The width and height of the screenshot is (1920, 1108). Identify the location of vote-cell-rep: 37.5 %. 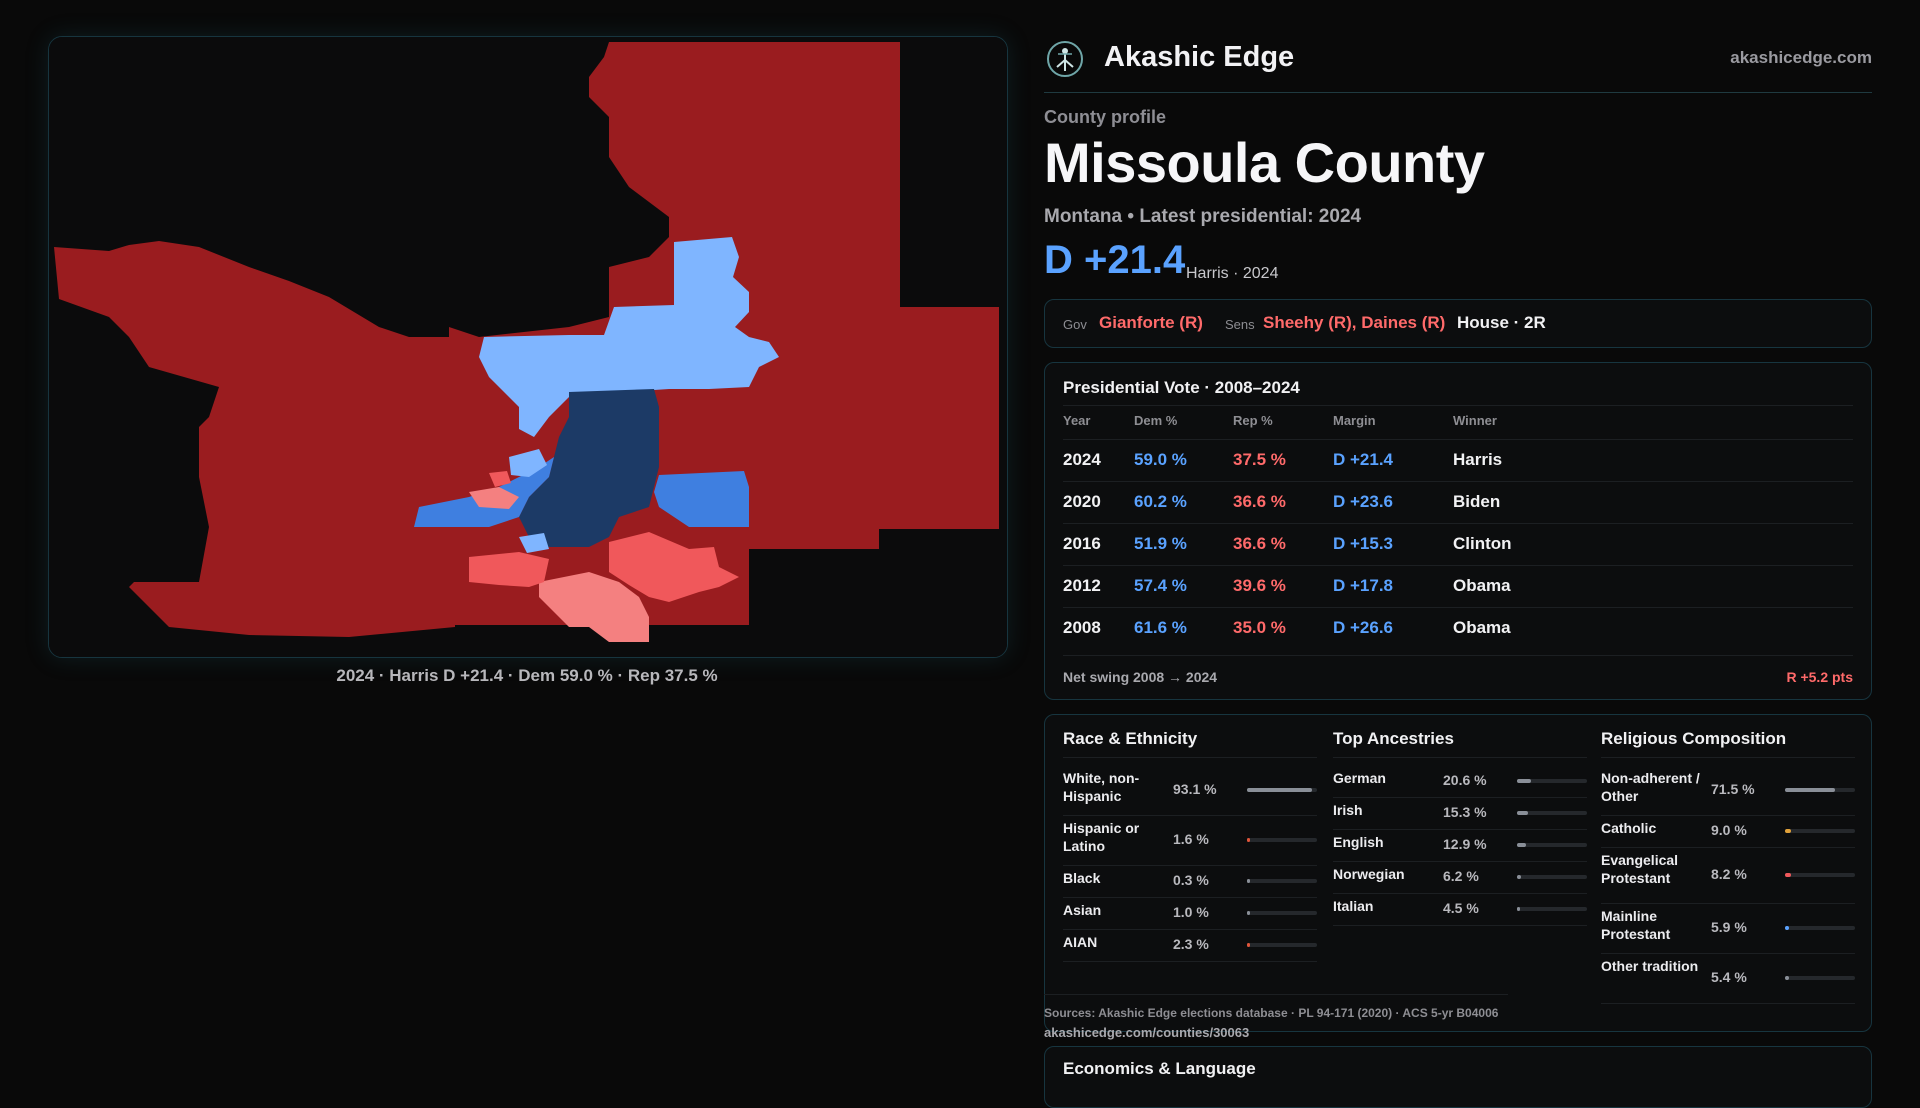
(1259, 459).